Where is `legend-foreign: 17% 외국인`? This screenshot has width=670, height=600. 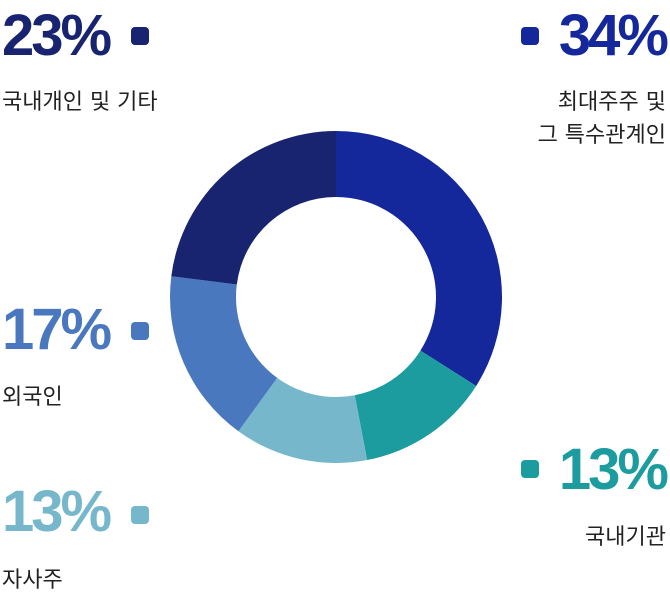
legend-foreign: 17% 외국인 is located at coordinates (100, 360).